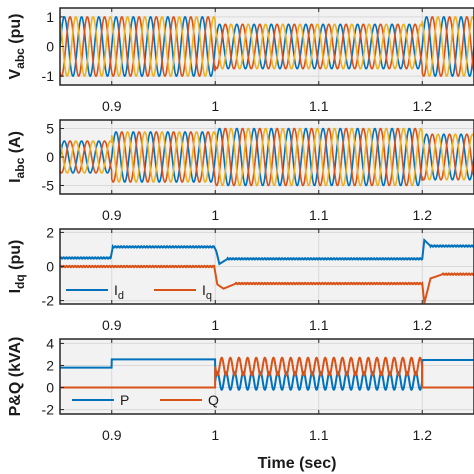 This screenshot has height=474, width=474. I want to click on y-tick-label: -1, so click(48, 76).